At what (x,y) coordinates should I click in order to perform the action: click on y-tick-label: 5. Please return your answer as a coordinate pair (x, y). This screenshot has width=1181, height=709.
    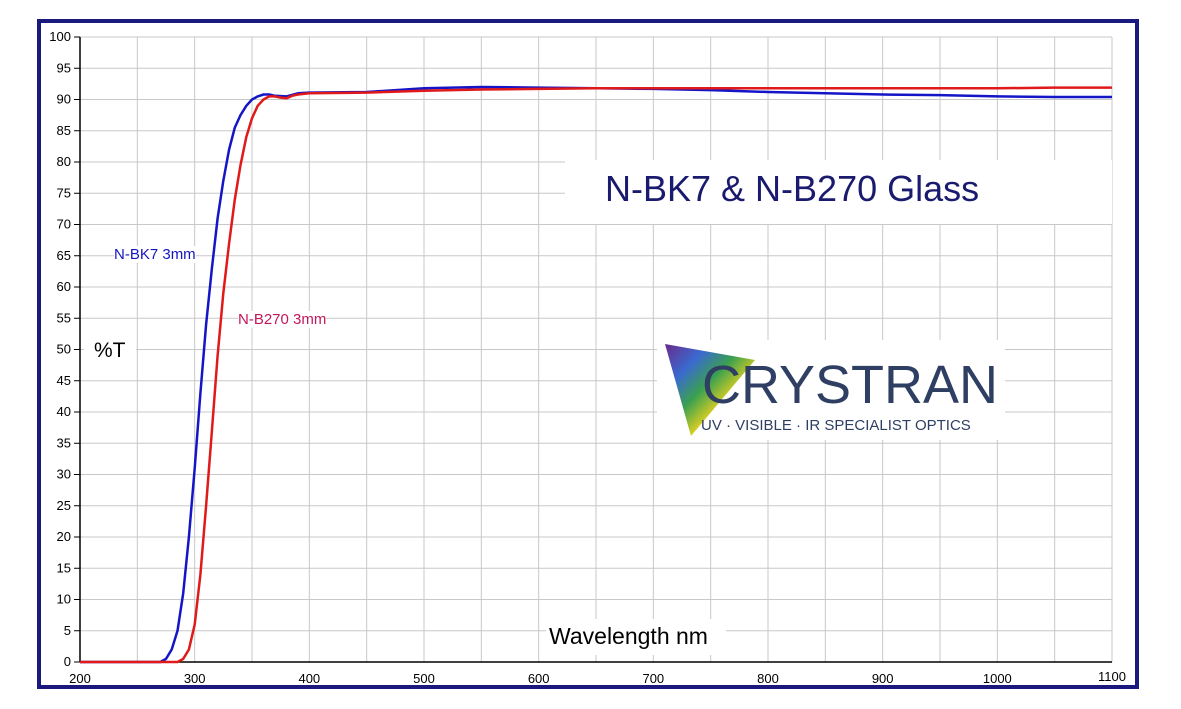
    Looking at the image, I should click on (67, 630).